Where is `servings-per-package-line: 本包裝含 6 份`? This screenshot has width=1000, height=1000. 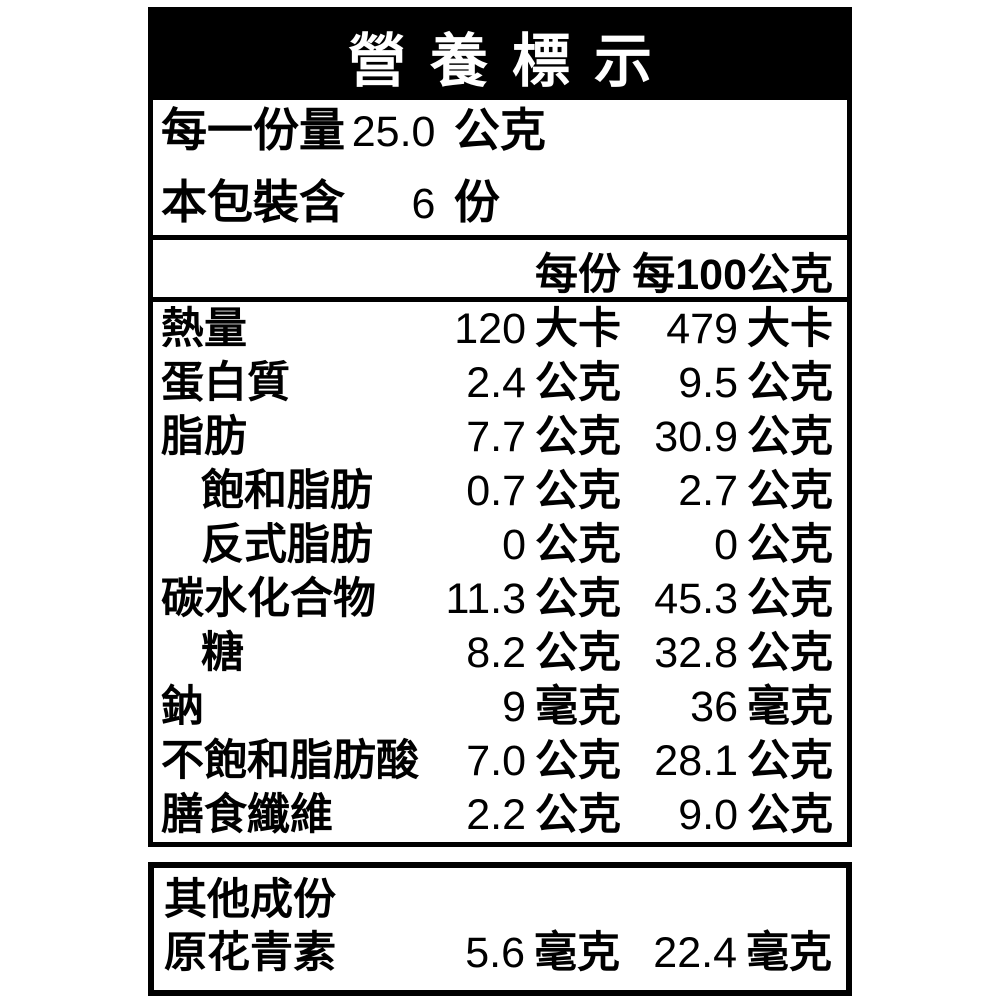
servings-per-package-line: 本包裝含 6 份 is located at coordinates (504, 208).